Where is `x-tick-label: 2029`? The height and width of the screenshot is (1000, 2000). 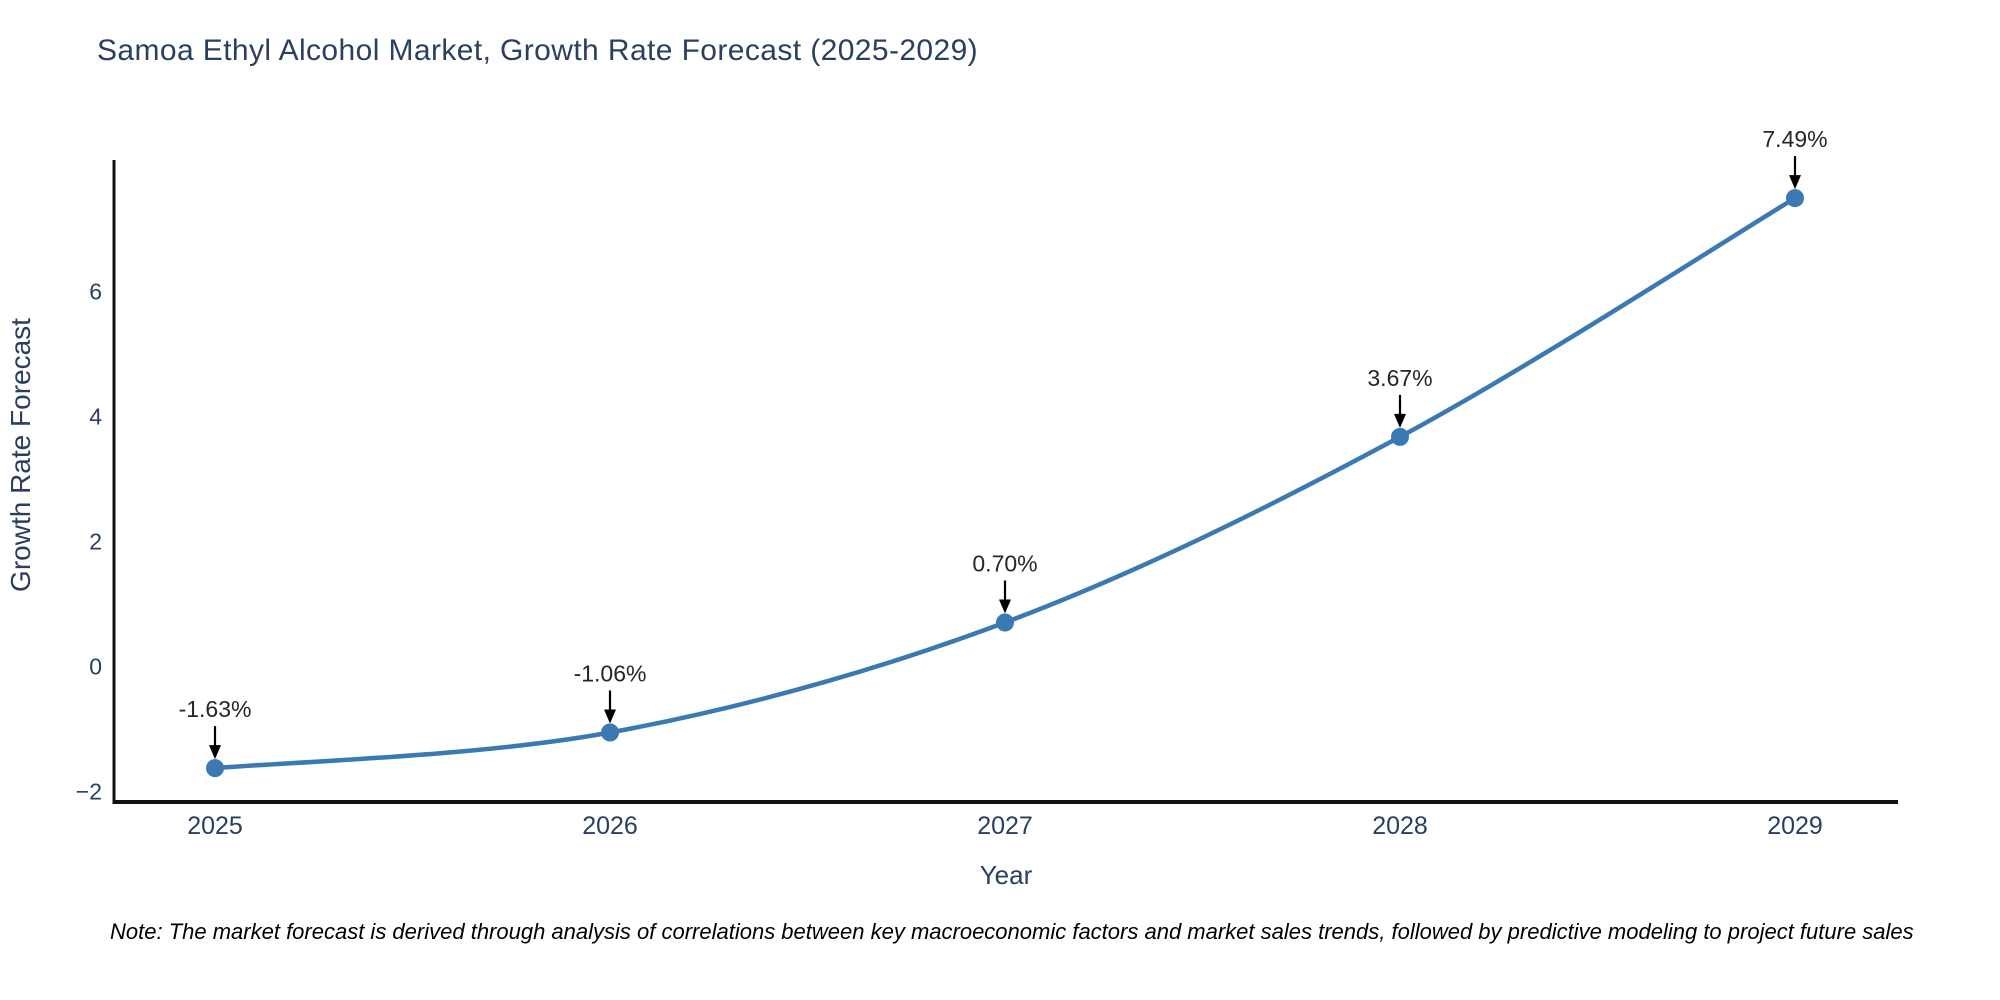 x-tick-label: 2029 is located at coordinates (1795, 826).